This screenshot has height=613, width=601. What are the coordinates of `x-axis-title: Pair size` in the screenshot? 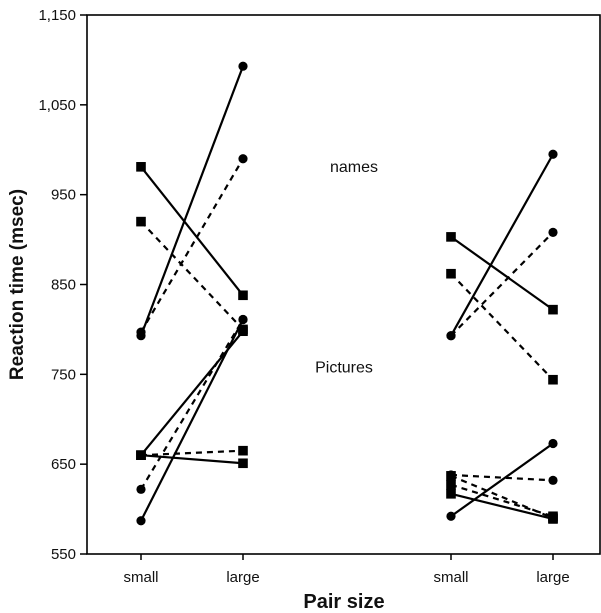 It's located at (343, 602).